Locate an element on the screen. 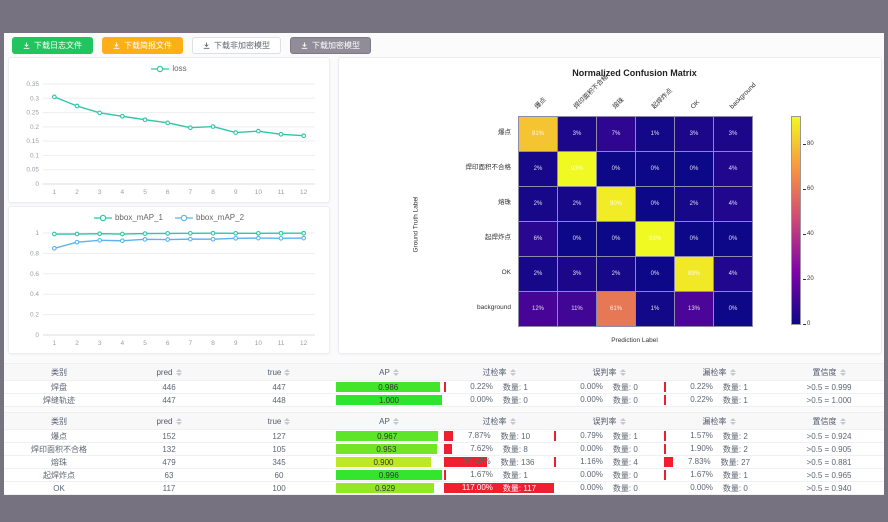 This screenshot has height=522, width=888. pred-cell: 132 is located at coordinates (169, 449).